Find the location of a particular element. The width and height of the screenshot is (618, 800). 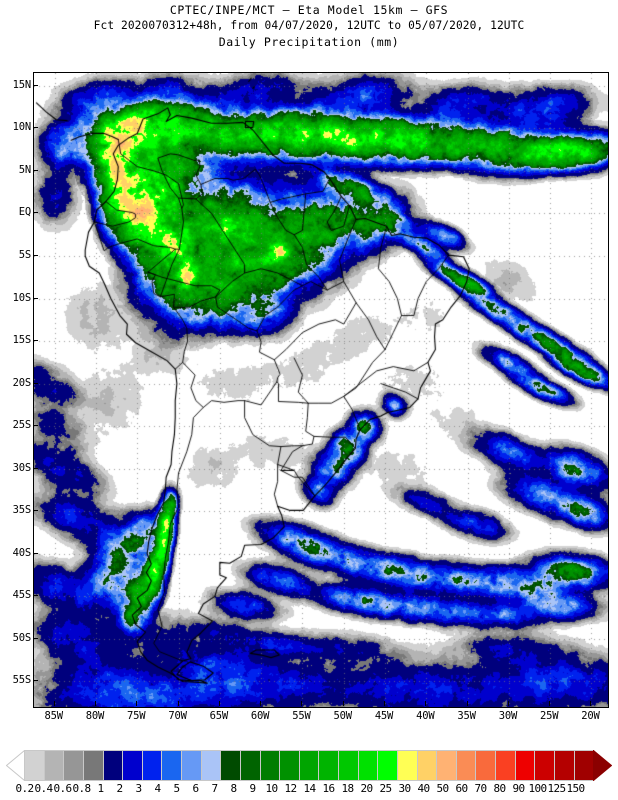

colorbar-level-label: 10 is located at coordinates (271, 788).